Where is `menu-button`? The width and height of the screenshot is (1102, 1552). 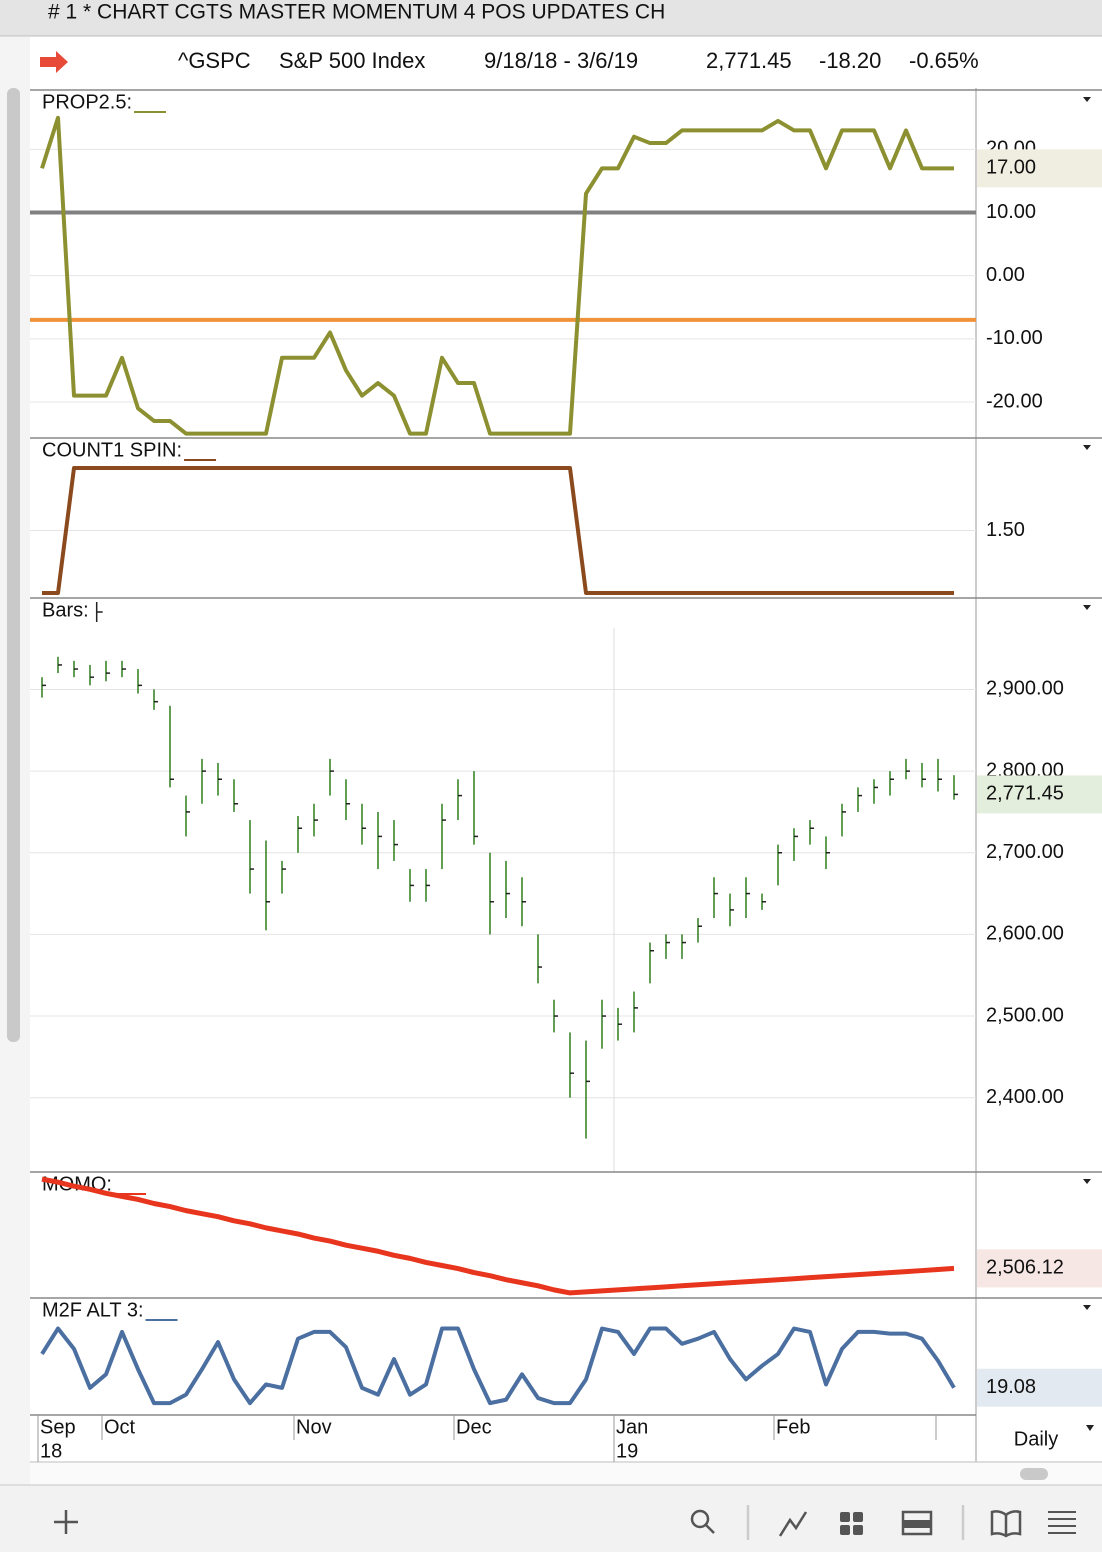 menu-button is located at coordinates (1062, 1522).